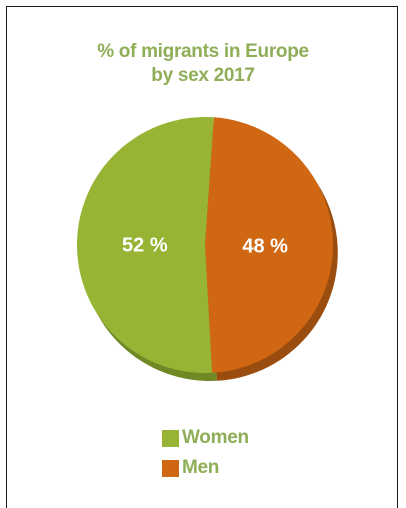 This screenshot has height=508, width=406. I want to click on chart-title-line-1: % of migrants in Europe, so click(203, 51).